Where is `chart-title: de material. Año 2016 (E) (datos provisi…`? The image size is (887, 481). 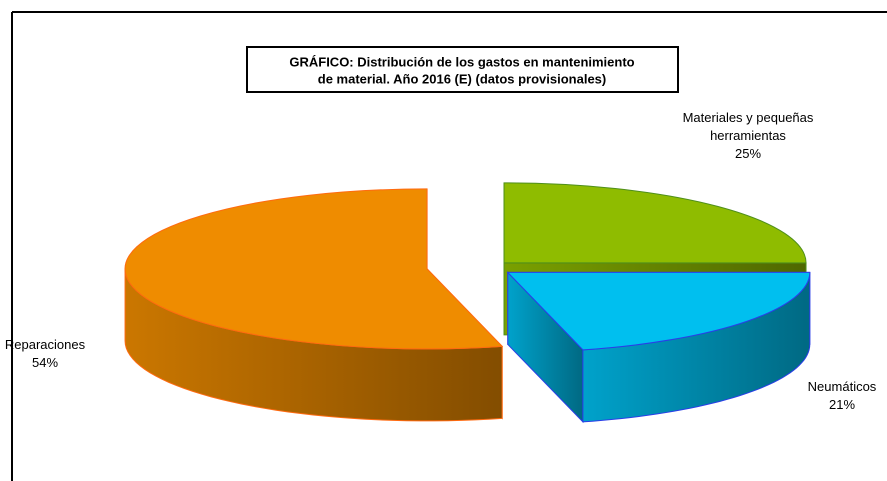
chart-title: de material. Año 2016 (E) (datos provisi… is located at coordinates (462, 78).